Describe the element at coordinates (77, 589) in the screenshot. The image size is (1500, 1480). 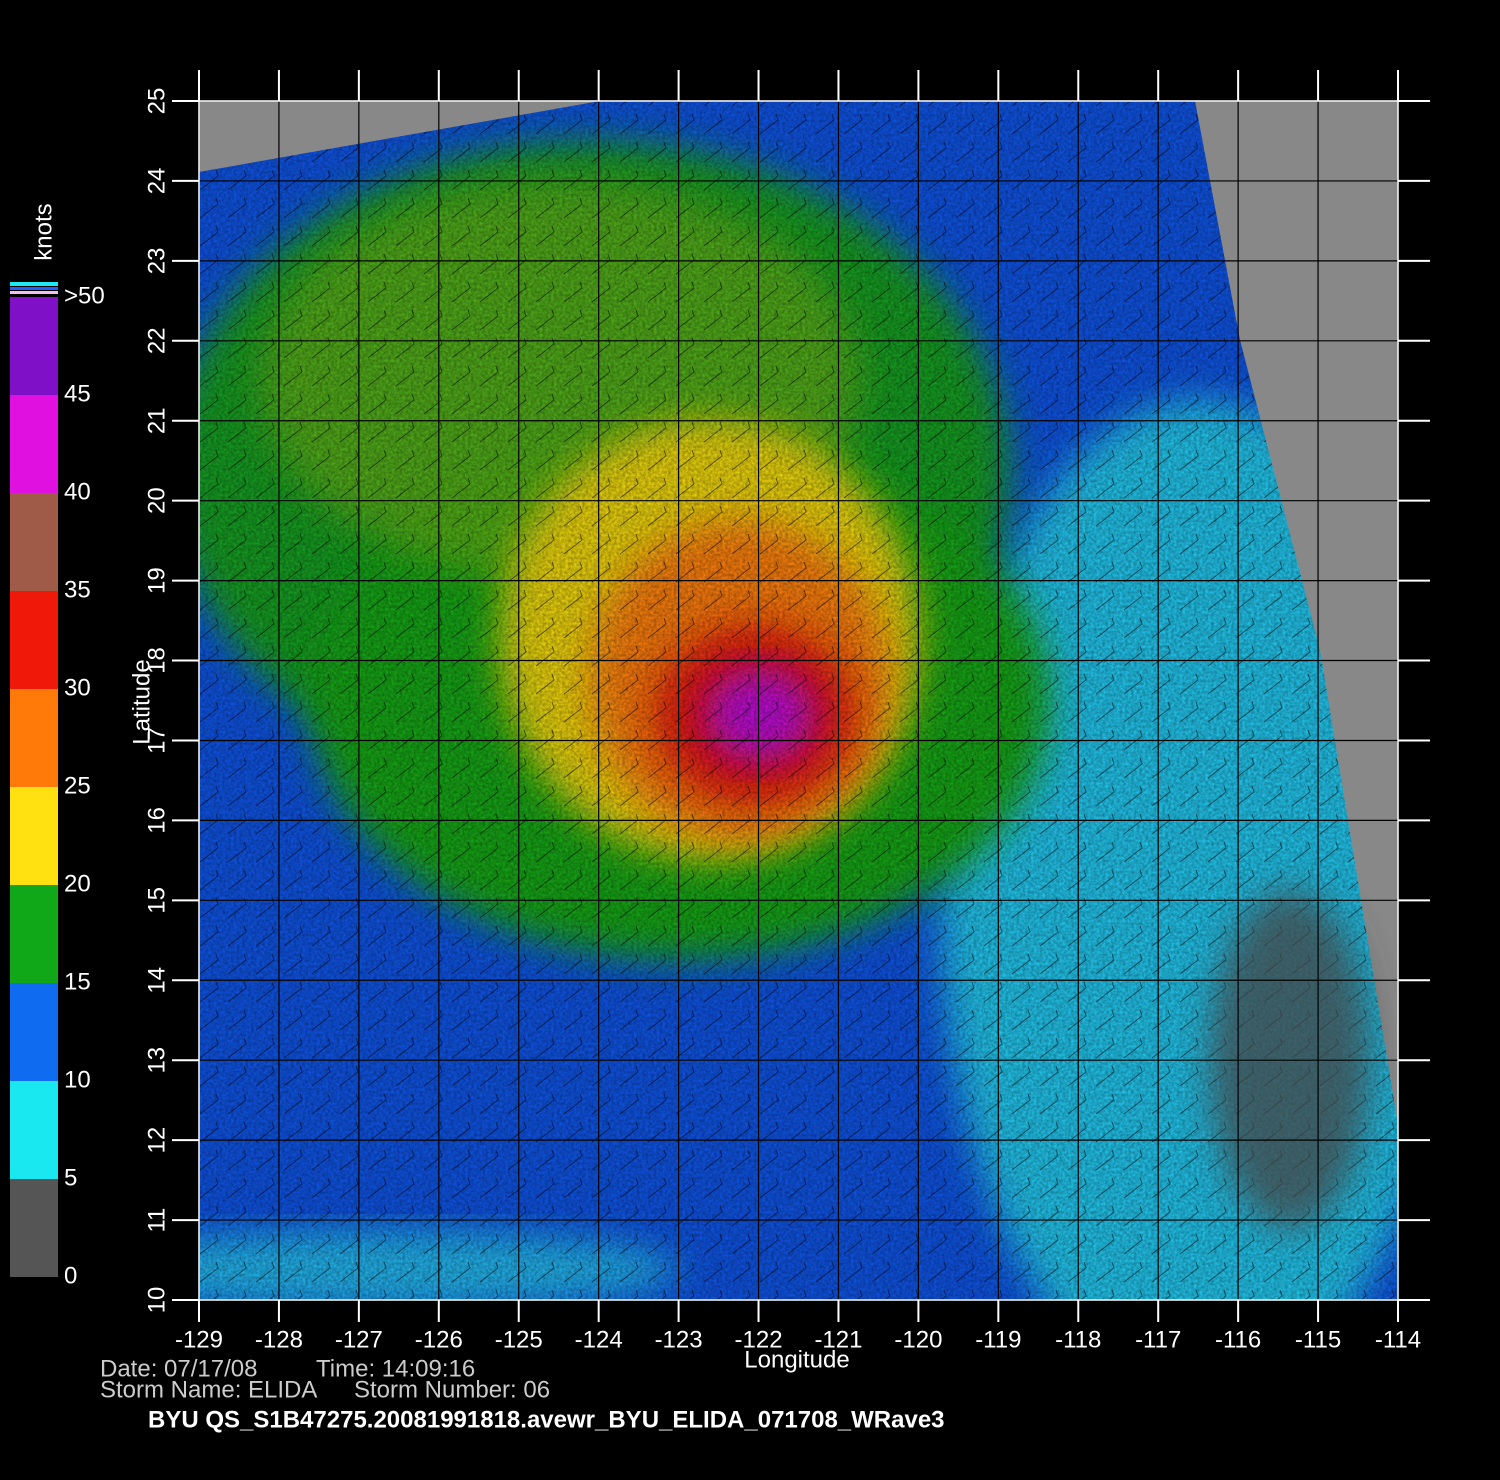
I see `colorbar-tick-label: 35` at that location.